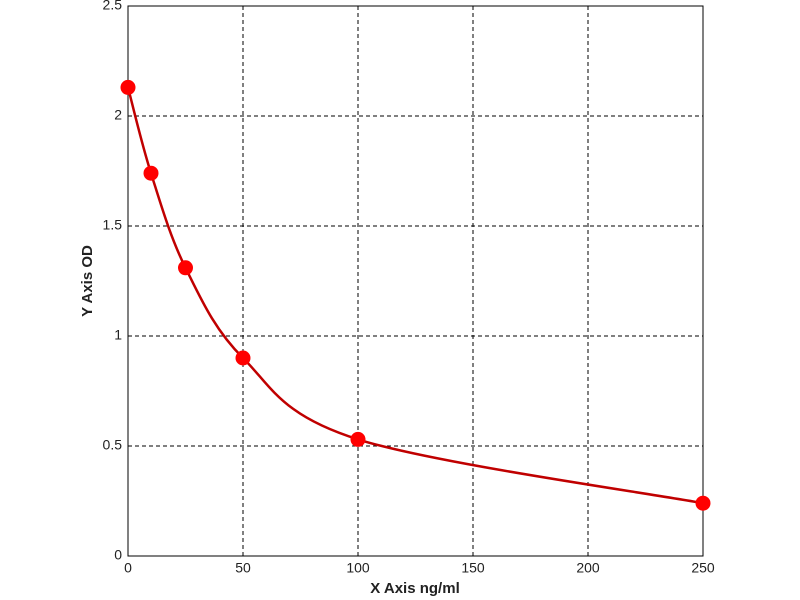 This screenshot has height=600, width=800. What do you see at coordinates (358, 568) in the screenshot?
I see `x-tick-label: 100` at bounding box center [358, 568].